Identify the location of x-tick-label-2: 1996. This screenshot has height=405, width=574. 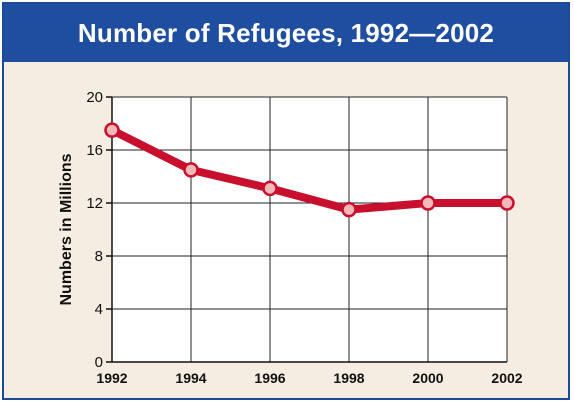
(269, 378).